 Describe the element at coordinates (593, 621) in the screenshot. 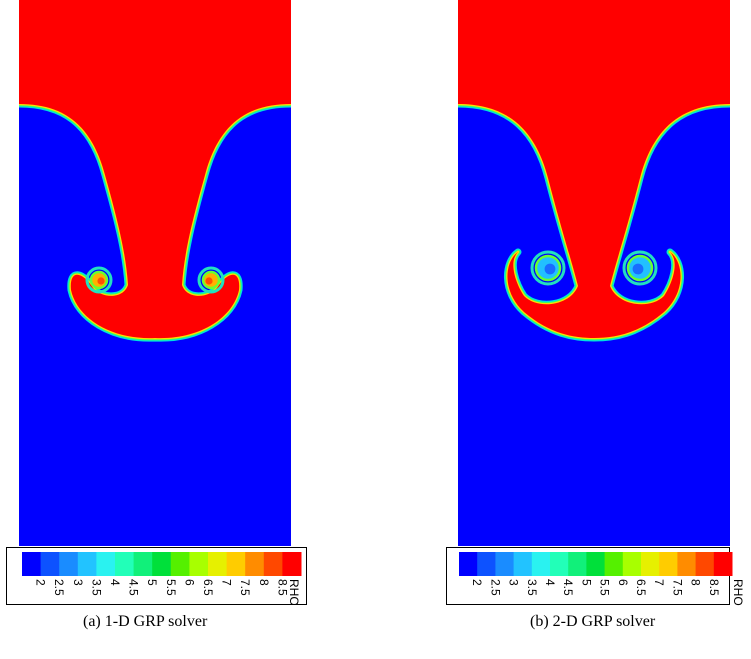

I see `caption-b: (b) 2-D GRP solver` at that location.